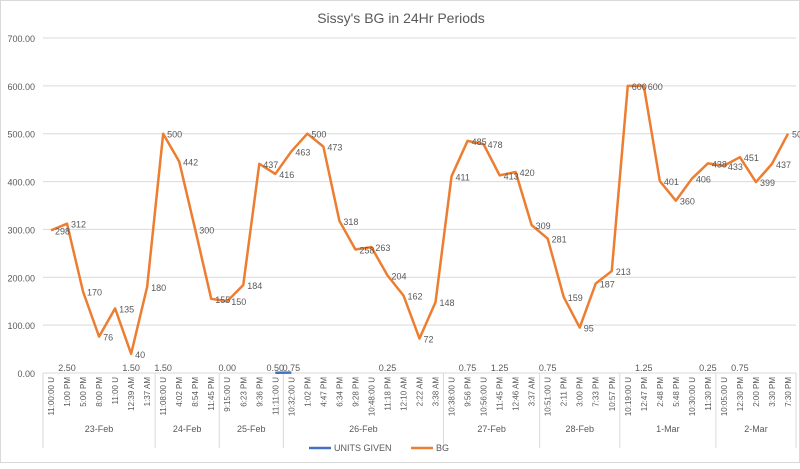 The height and width of the screenshot is (469, 800). I want to click on y-tick-label: 600.00, so click(21, 87).